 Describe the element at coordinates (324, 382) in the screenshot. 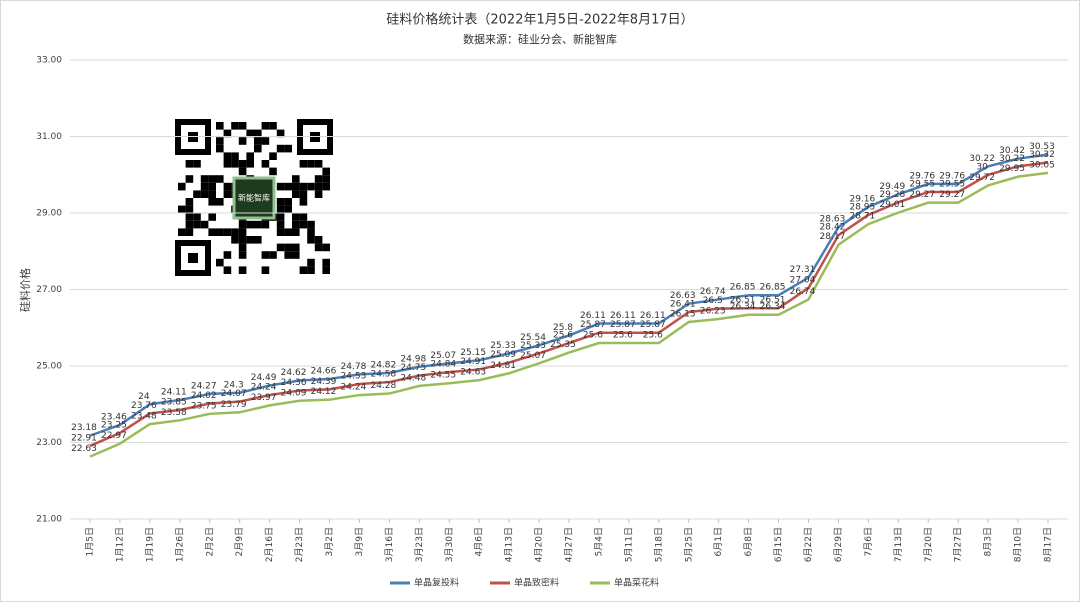

I see `data-label: 24.39` at that location.